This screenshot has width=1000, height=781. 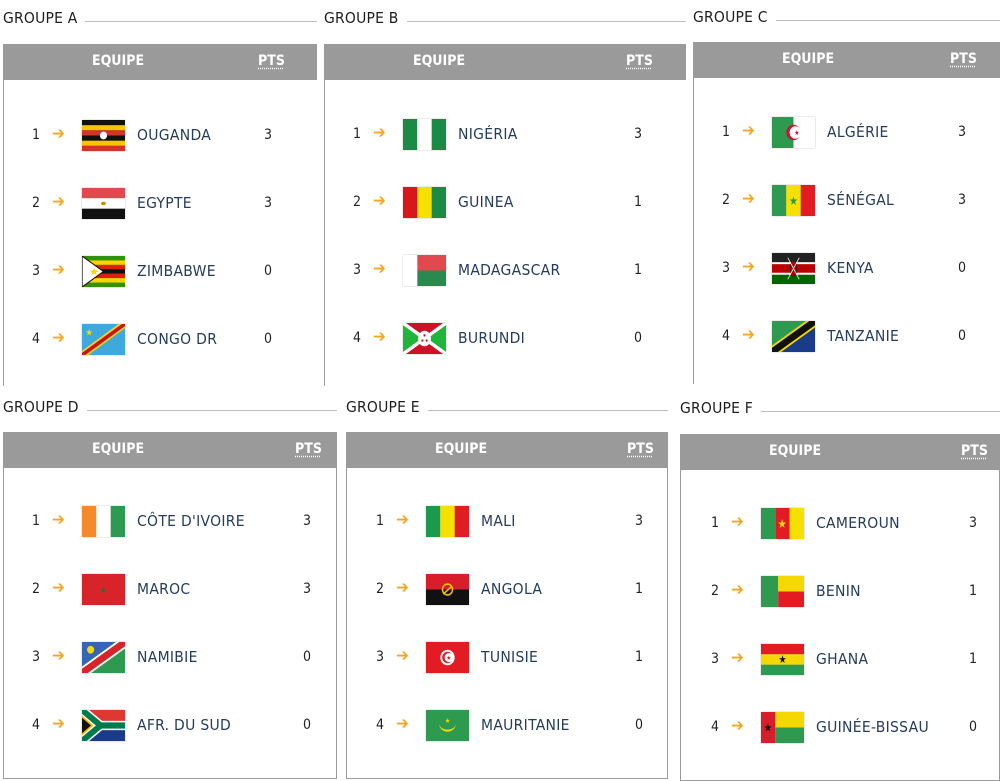 I want to click on table-row: 2 ➔ EGYPTE 3, so click(x=160, y=204).